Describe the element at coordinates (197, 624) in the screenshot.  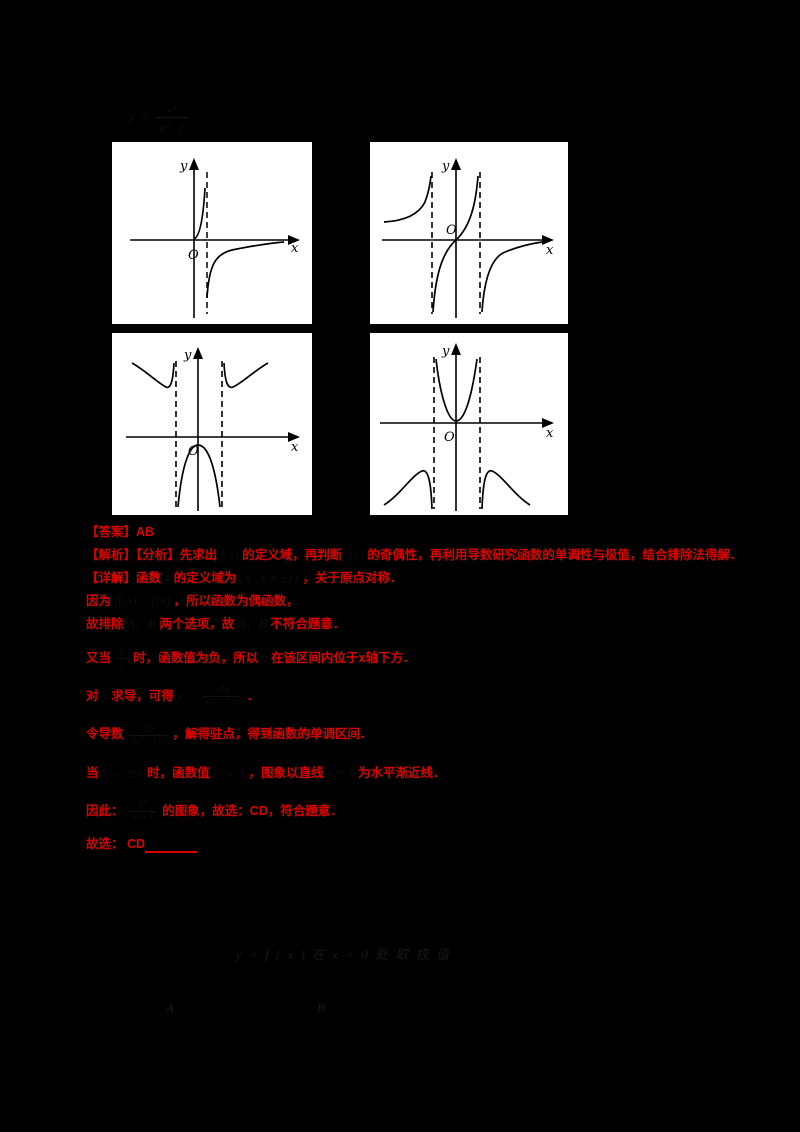
I see `exclude-tail-1: 两个选项，故` at that location.